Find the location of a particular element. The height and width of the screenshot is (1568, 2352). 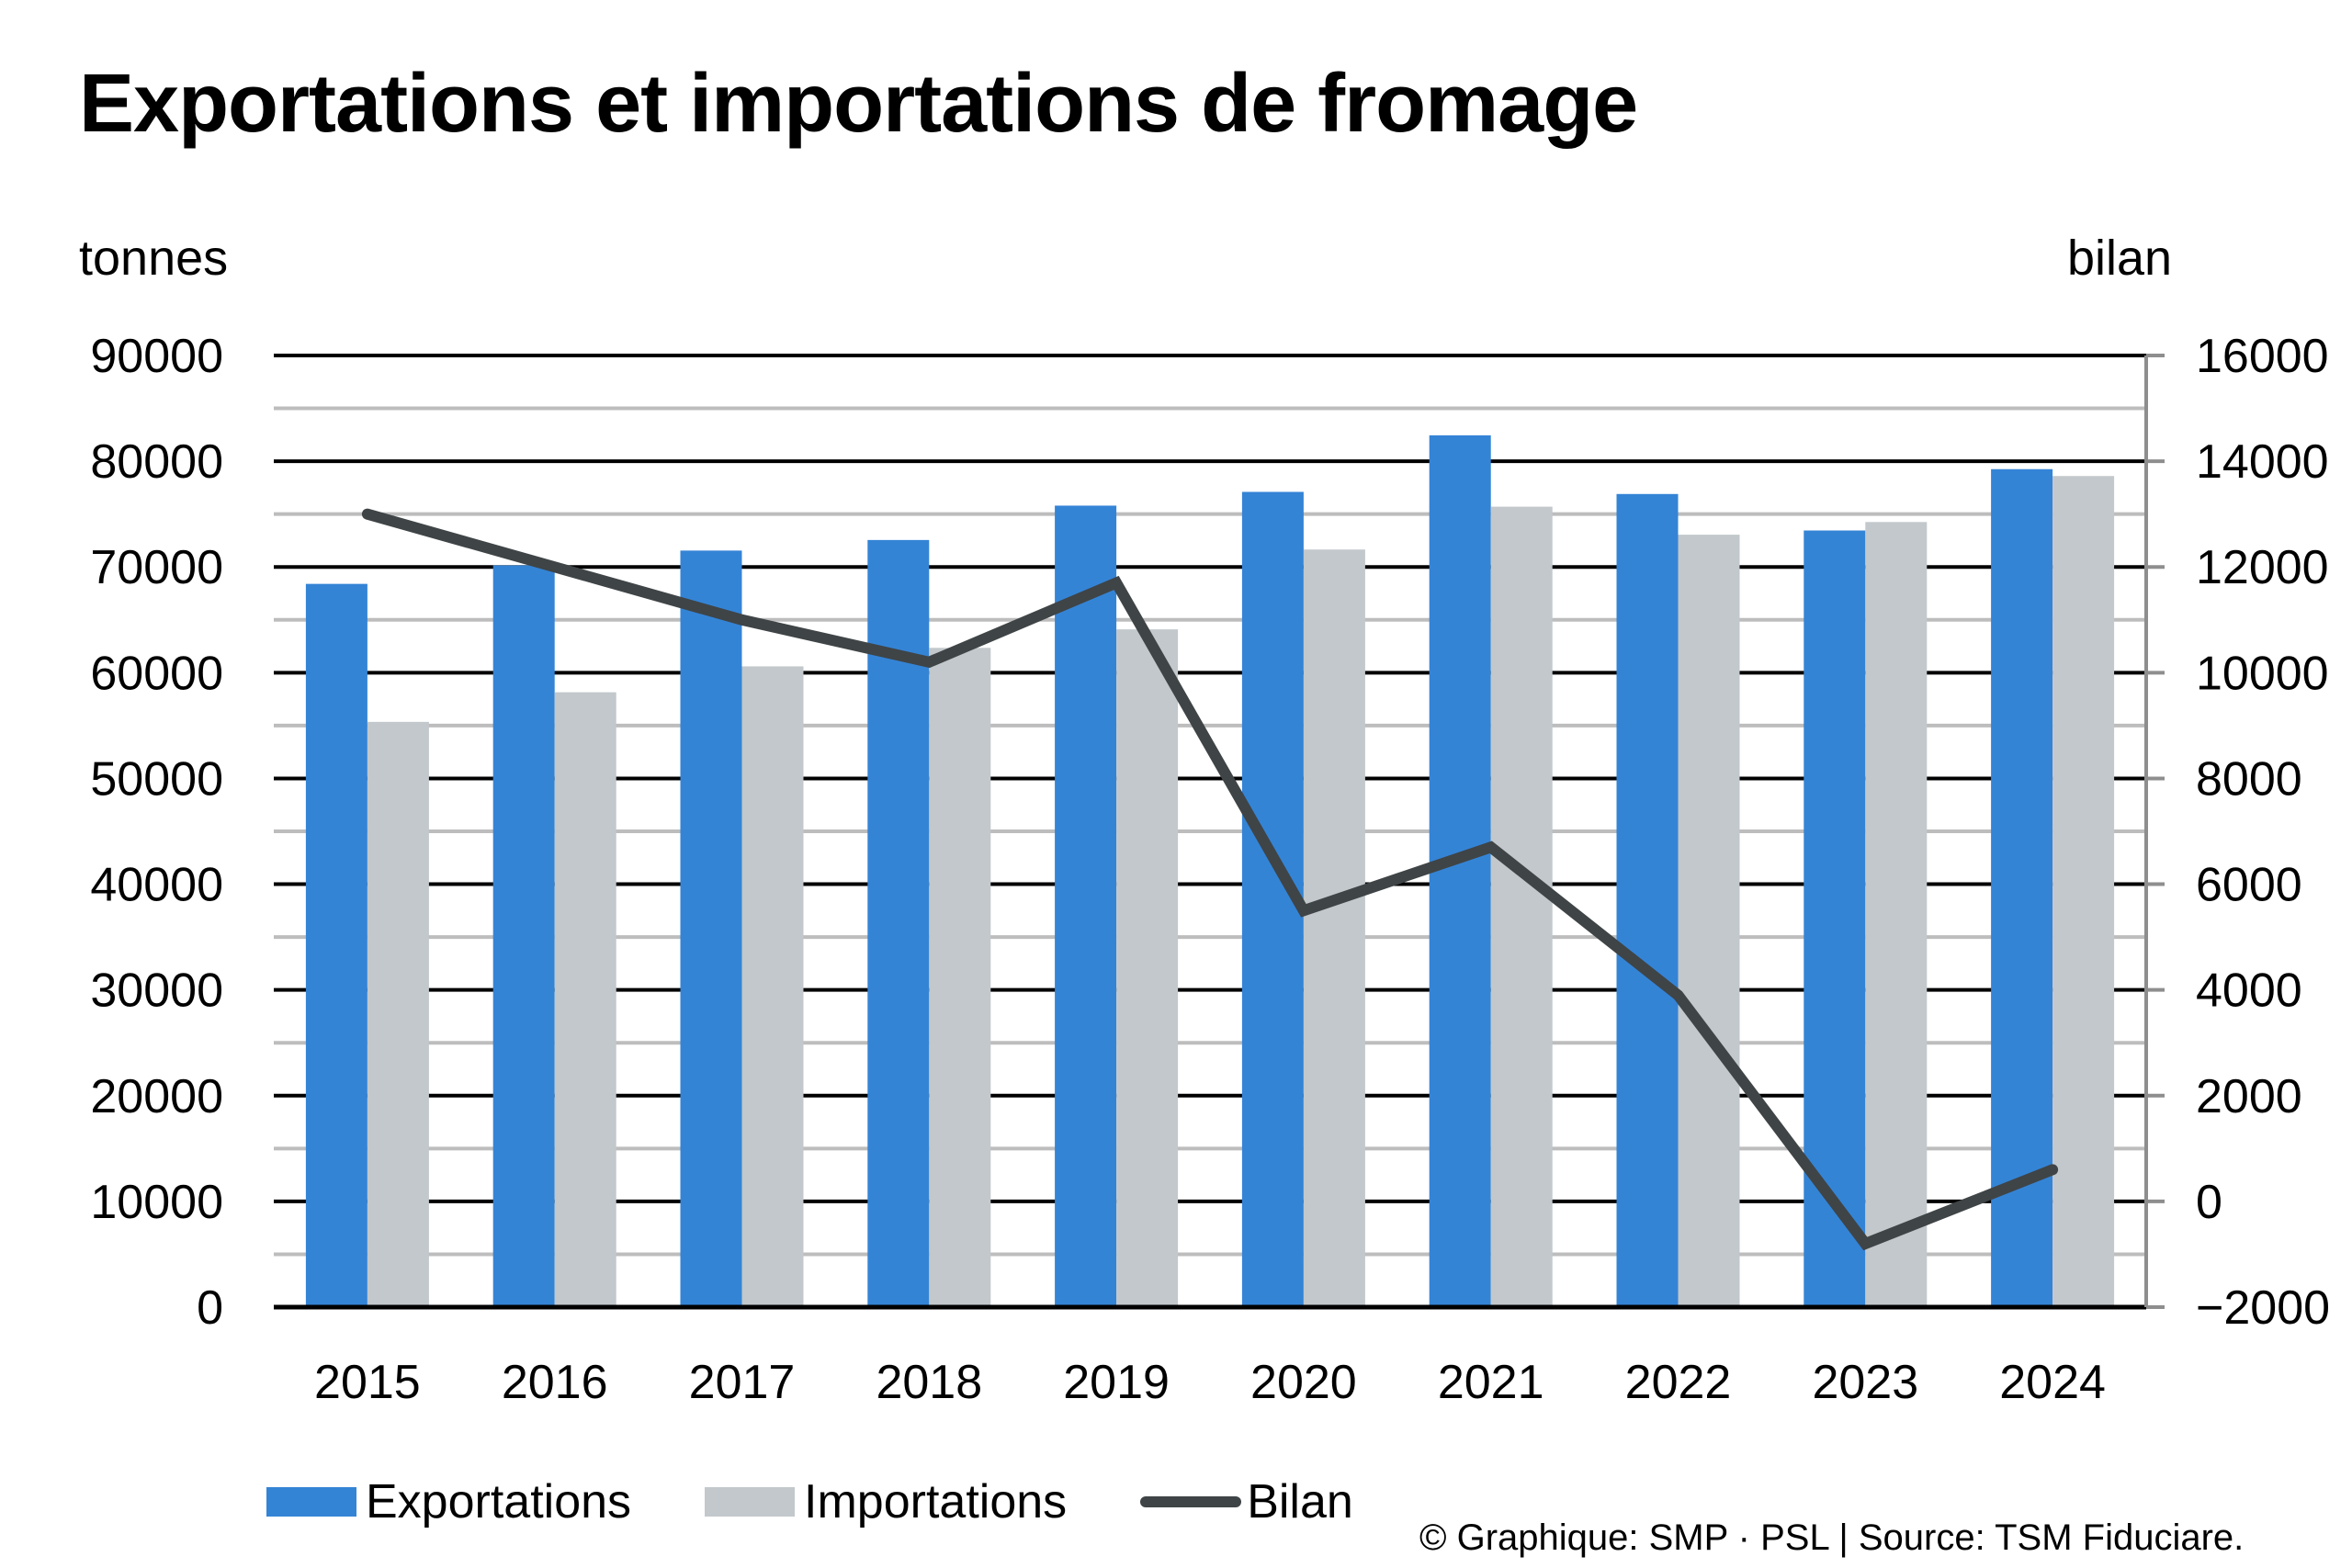

left-tick-label: 30000 is located at coordinates (156, 991).